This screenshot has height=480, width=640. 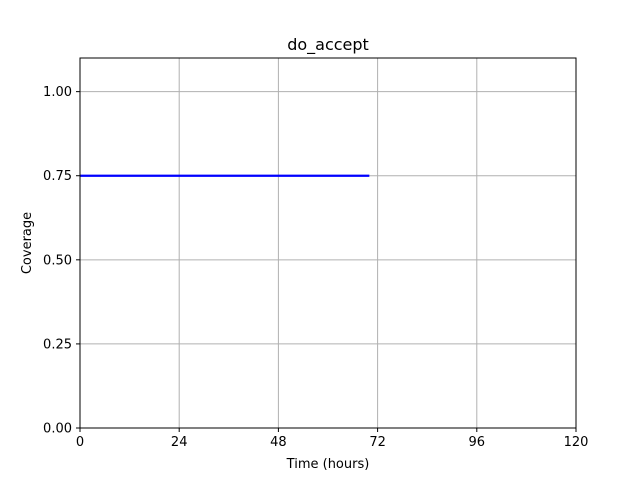 I want to click on x-tick-label: 0, so click(x=80, y=442).